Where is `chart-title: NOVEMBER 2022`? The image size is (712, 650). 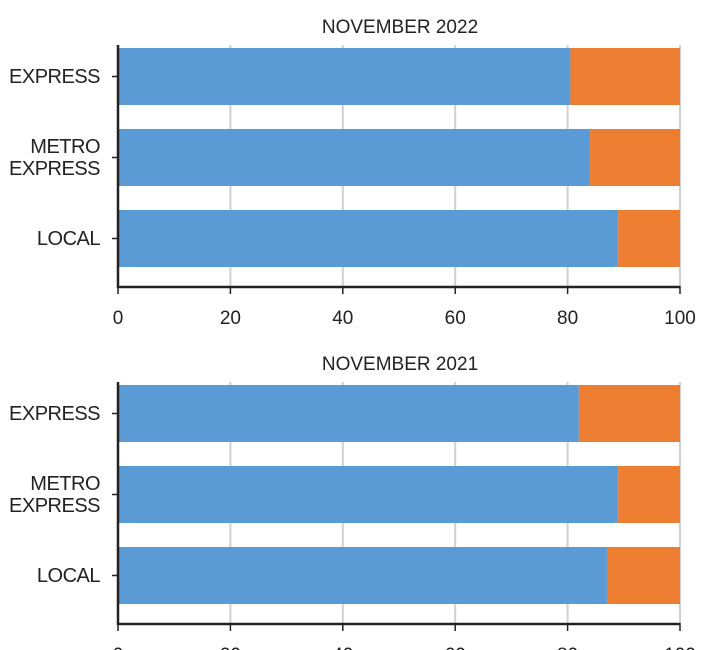 chart-title: NOVEMBER 2022 is located at coordinates (400, 27).